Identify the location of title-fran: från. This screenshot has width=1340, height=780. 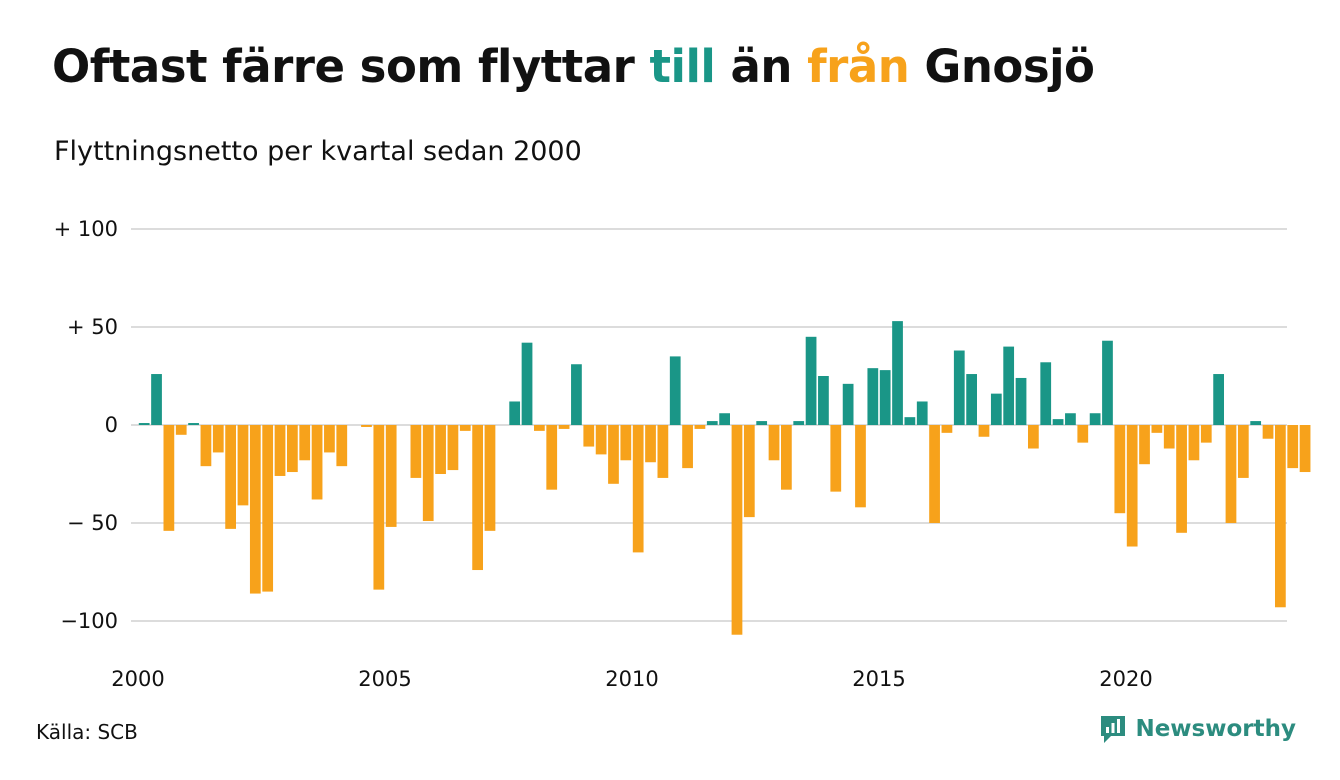
(858, 66).